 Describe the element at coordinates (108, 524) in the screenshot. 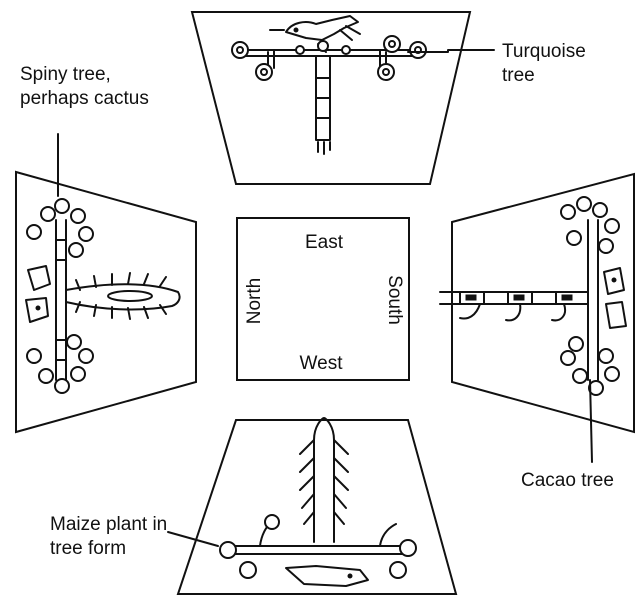

I see `label-maize-line1: Maize plant in` at that location.